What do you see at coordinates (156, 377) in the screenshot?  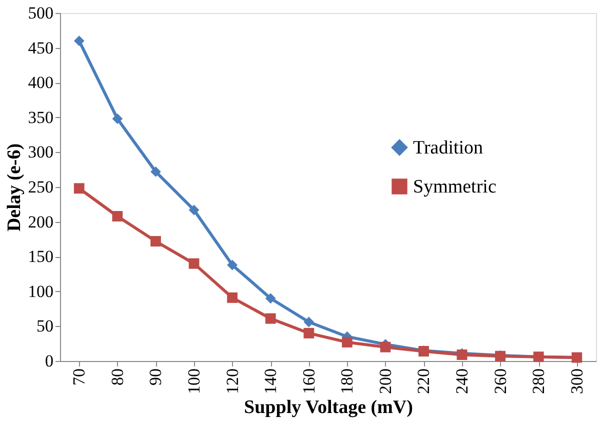 I see `x-tick-label: 90` at bounding box center [156, 377].